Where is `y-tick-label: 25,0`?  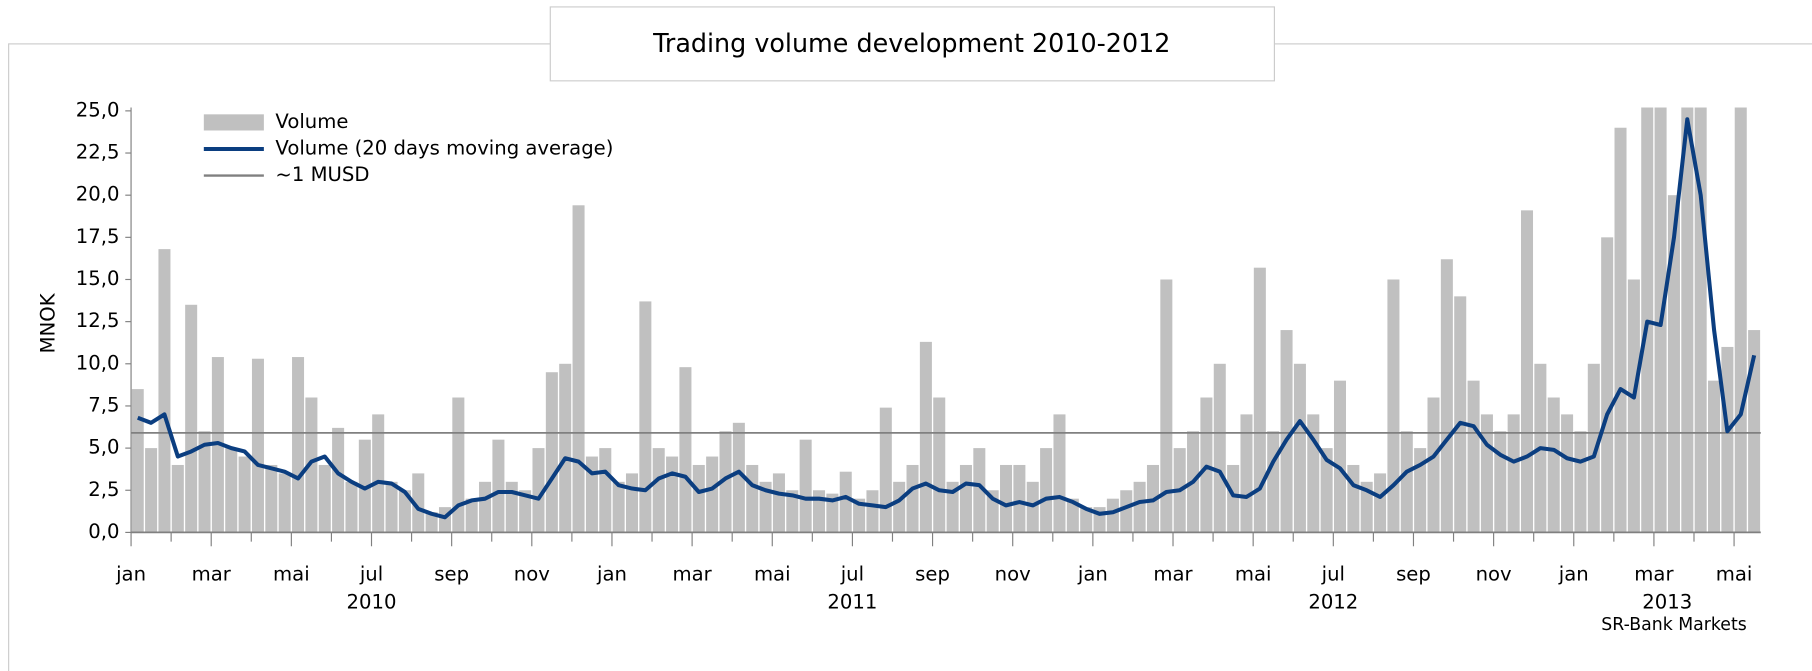 y-tick-label: 25,0 is located at coordinates (98, 109).